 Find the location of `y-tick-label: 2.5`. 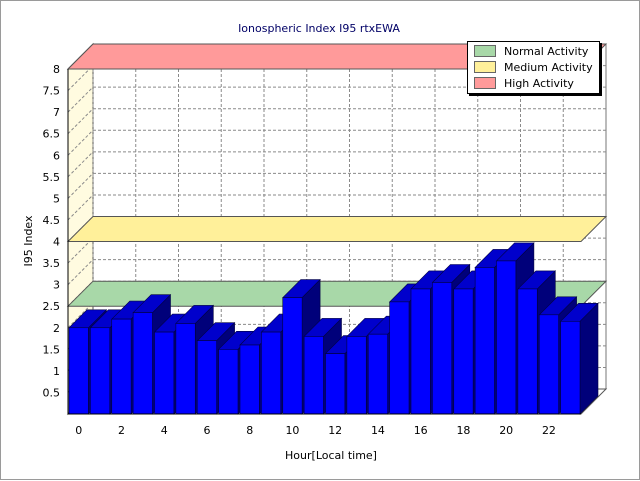

y-tick-label: 2.5 is located at coordinates (52, 306).